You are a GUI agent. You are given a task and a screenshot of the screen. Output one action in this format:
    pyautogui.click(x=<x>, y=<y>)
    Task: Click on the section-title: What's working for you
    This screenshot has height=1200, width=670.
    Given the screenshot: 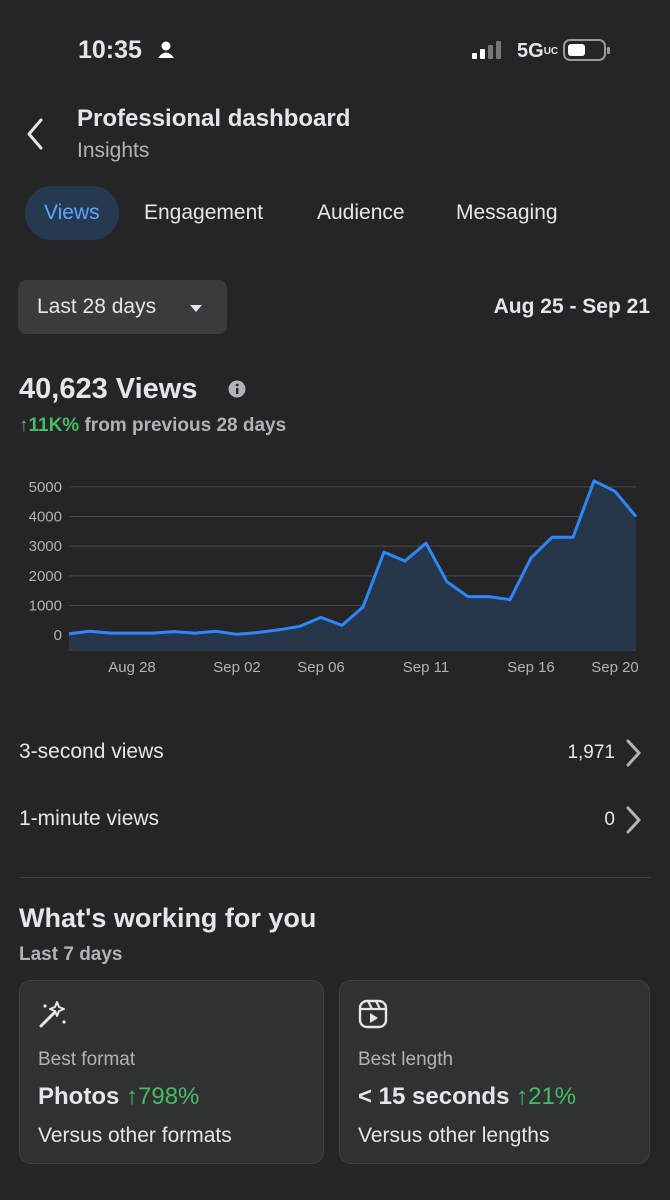 What is the action you would take?
    pyautogui.click(x=168, y=918)
    